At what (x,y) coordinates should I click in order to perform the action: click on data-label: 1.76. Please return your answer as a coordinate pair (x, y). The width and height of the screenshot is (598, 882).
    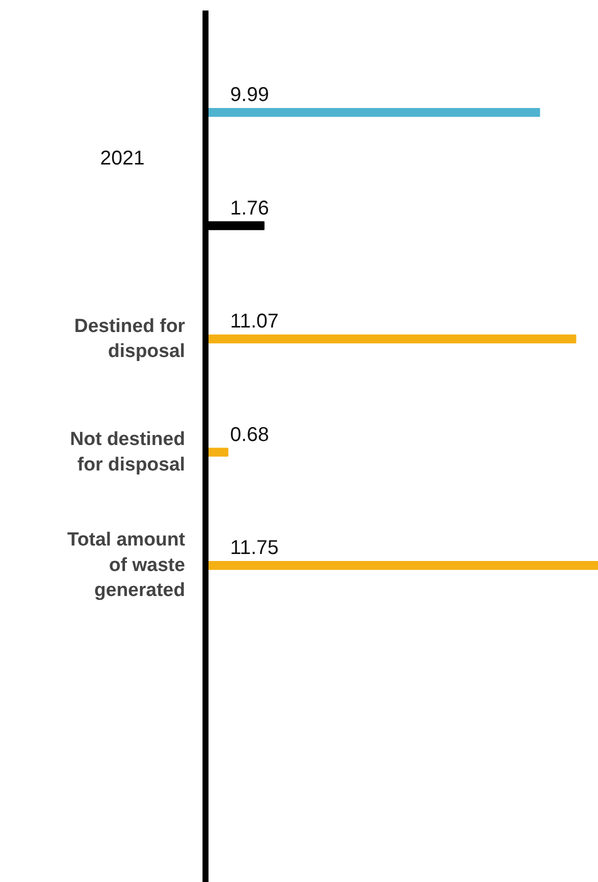
    Looking at the image, I should click on (250, 208).